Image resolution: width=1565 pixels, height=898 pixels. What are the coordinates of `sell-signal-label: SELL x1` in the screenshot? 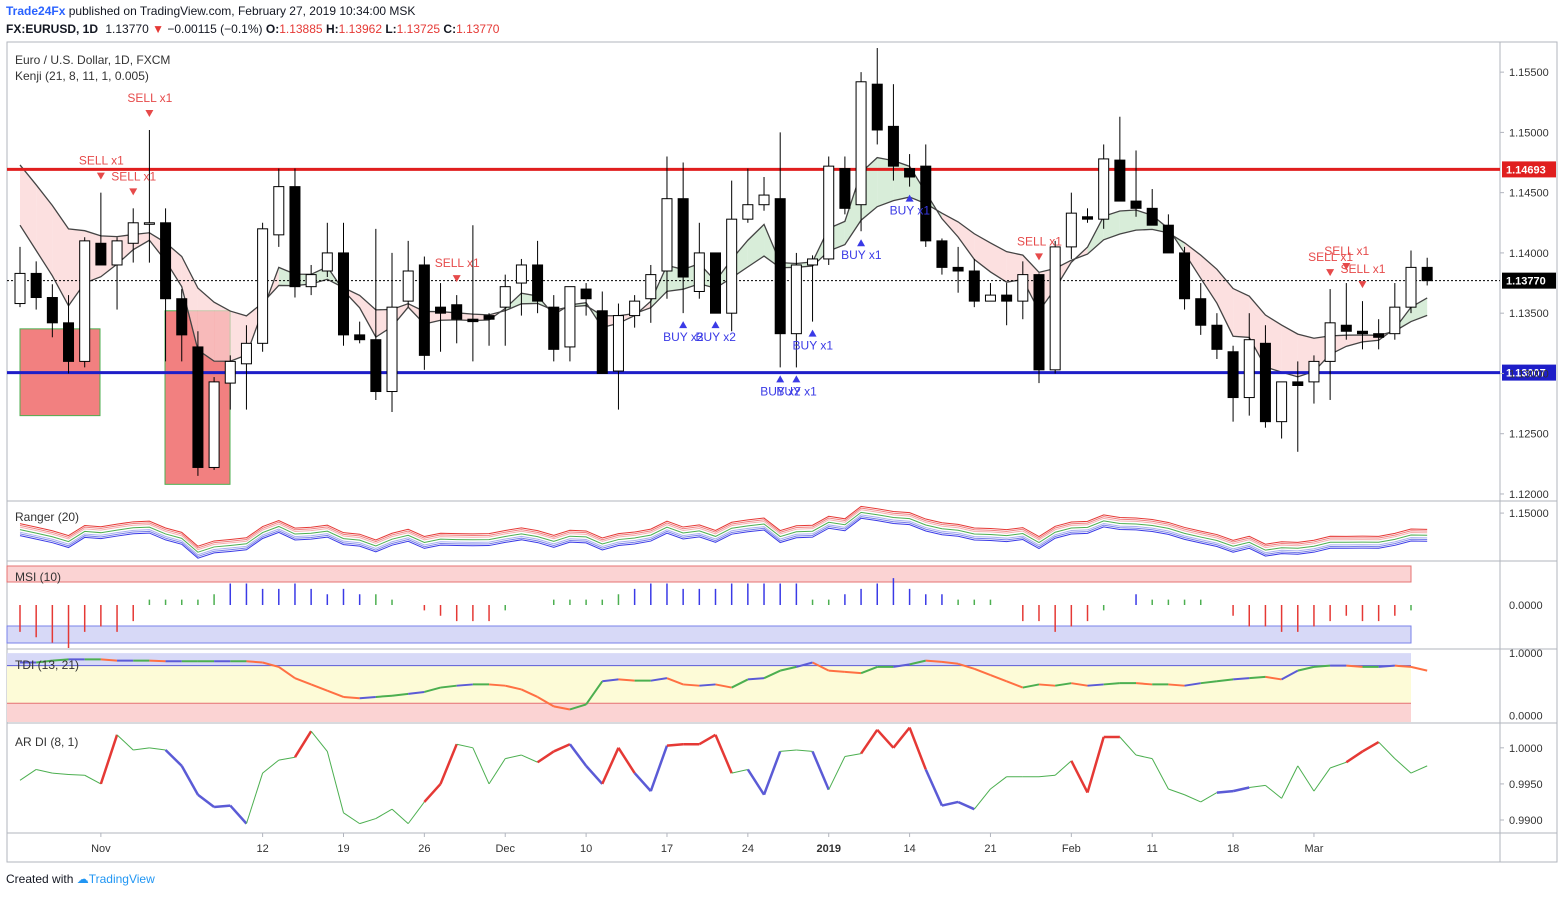 It's located at (101, 161).